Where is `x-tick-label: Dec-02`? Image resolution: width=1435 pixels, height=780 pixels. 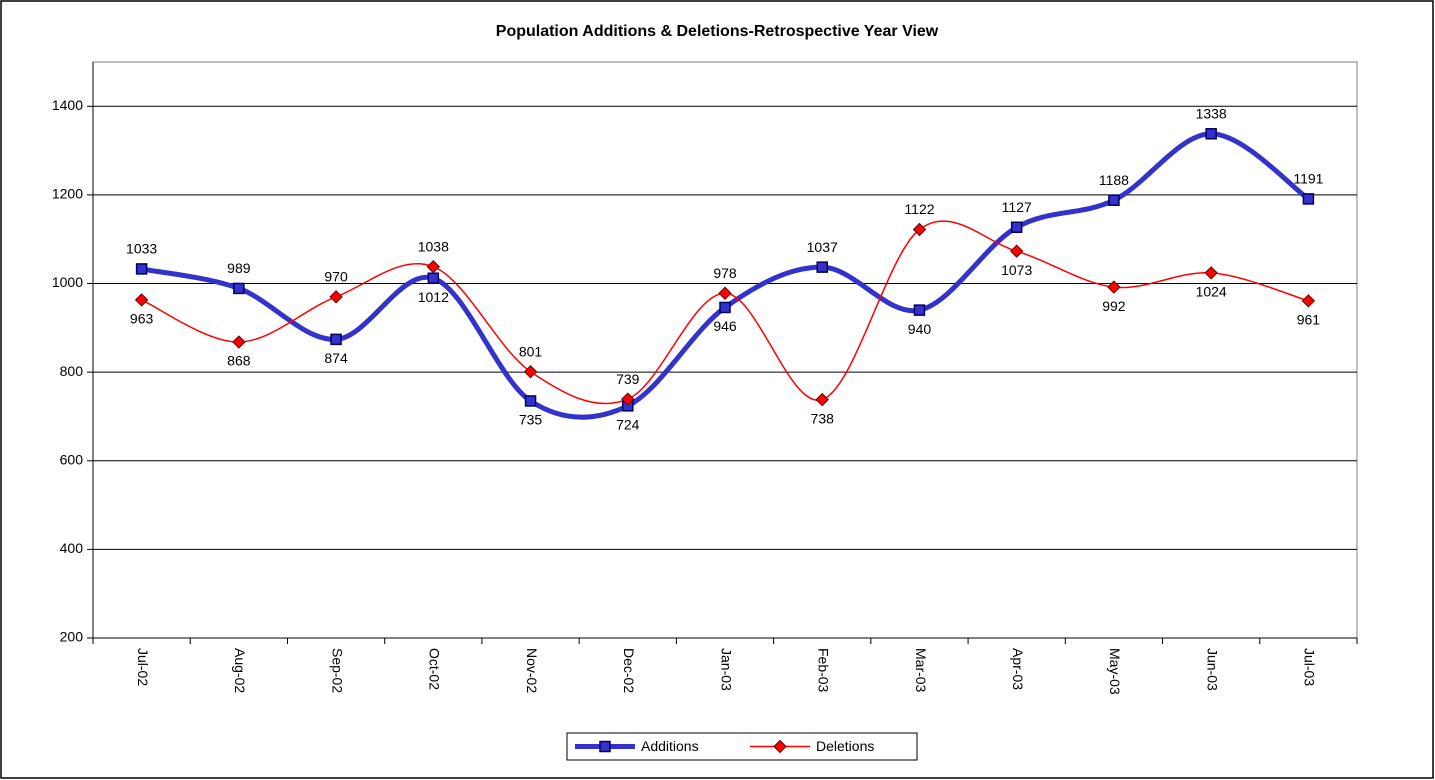 x-tick-label: Dec-02 is located at coordinates (629, 670).